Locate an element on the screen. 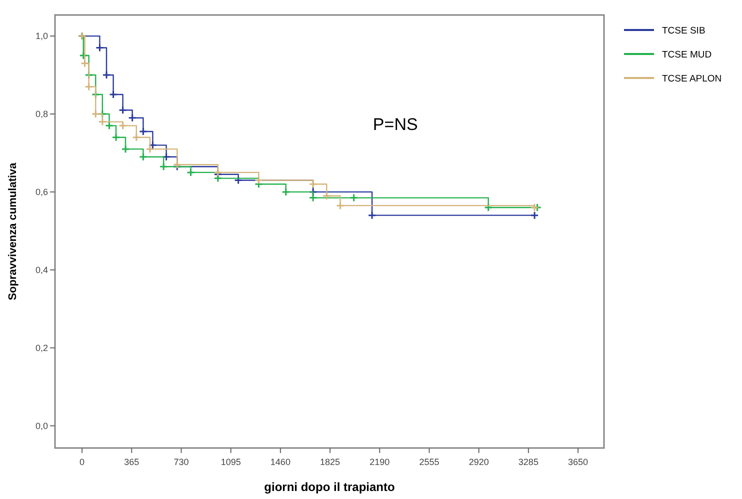 The height and width of the screenshot is (499, 742). y-tick-label: 0,2 is located at coordinates (41, 347).